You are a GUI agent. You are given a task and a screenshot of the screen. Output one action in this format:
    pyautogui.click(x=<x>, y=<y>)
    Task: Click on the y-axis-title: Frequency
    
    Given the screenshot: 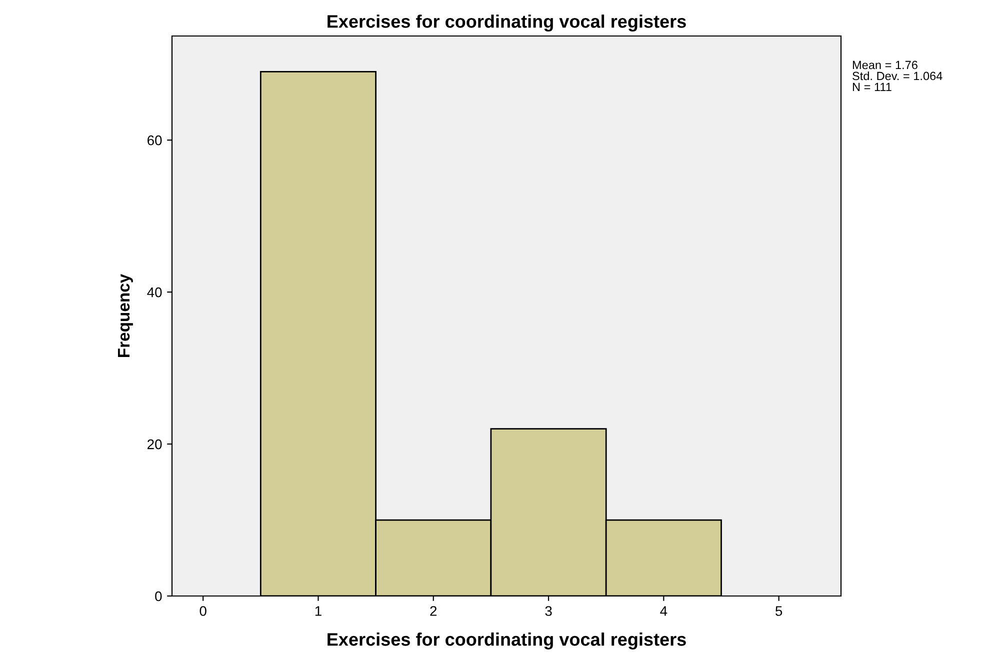 What is the action you would take?
    pyautogui.click(x=125, y=316)
    